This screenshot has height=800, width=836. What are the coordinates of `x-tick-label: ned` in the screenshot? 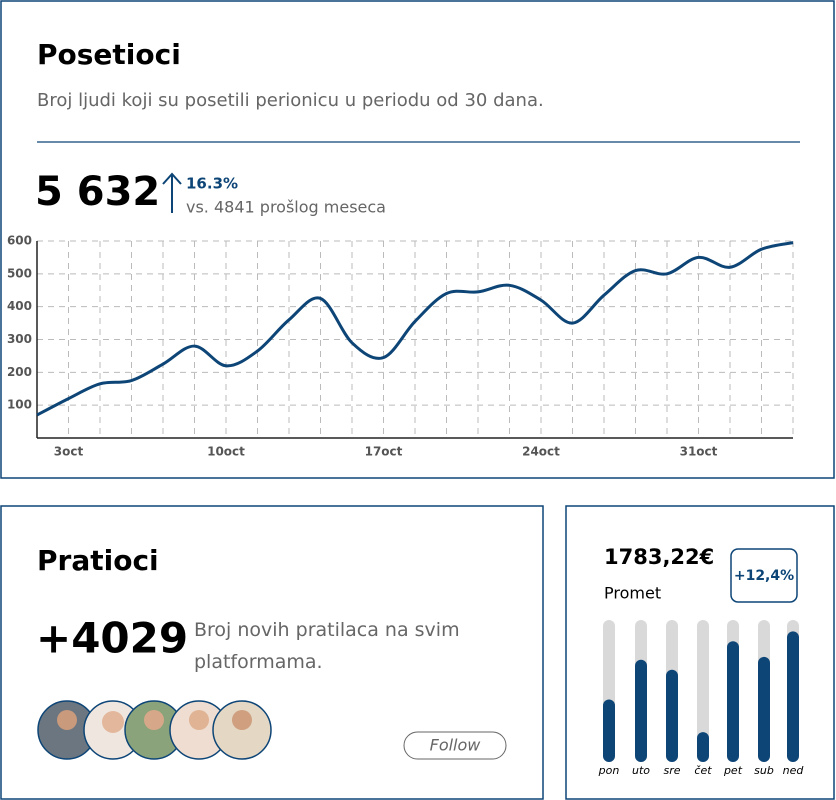 It's located at (794, 770).